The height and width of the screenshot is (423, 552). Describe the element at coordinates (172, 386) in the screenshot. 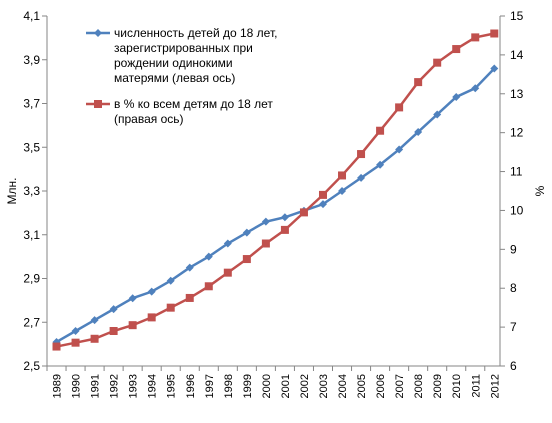

I see `x-tick-label: 1995` at that location.